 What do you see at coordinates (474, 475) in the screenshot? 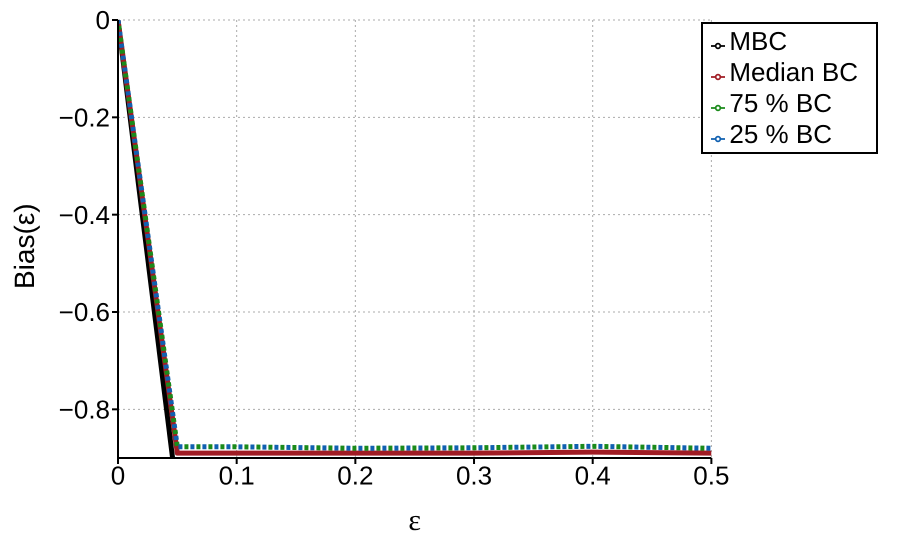
I see `x-tick-label: 0.3` at bounding box center [474, 475].